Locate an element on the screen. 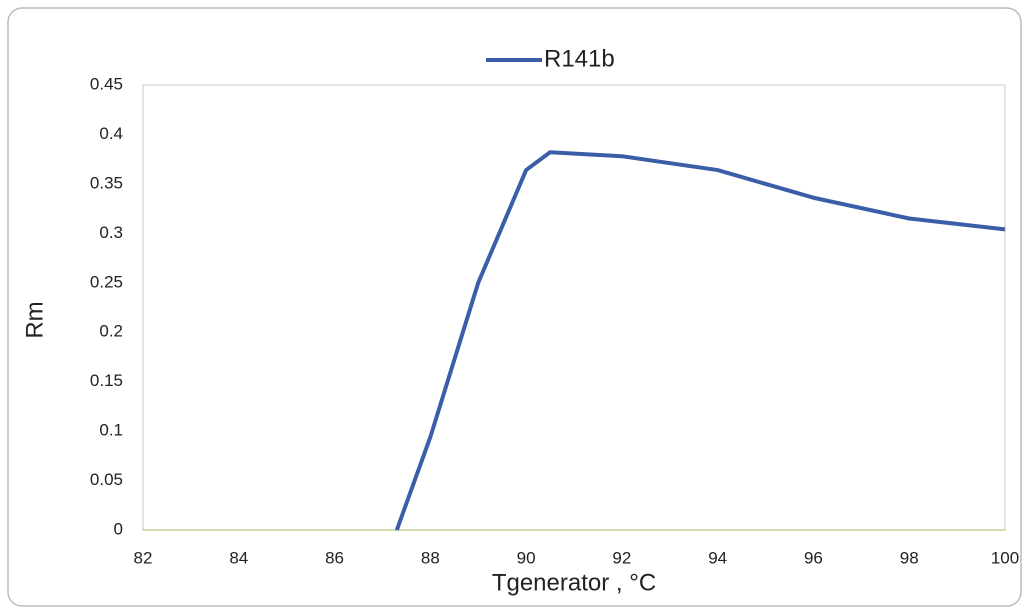  y-tick-label: 0.3 is located at coordinates (111, 232).